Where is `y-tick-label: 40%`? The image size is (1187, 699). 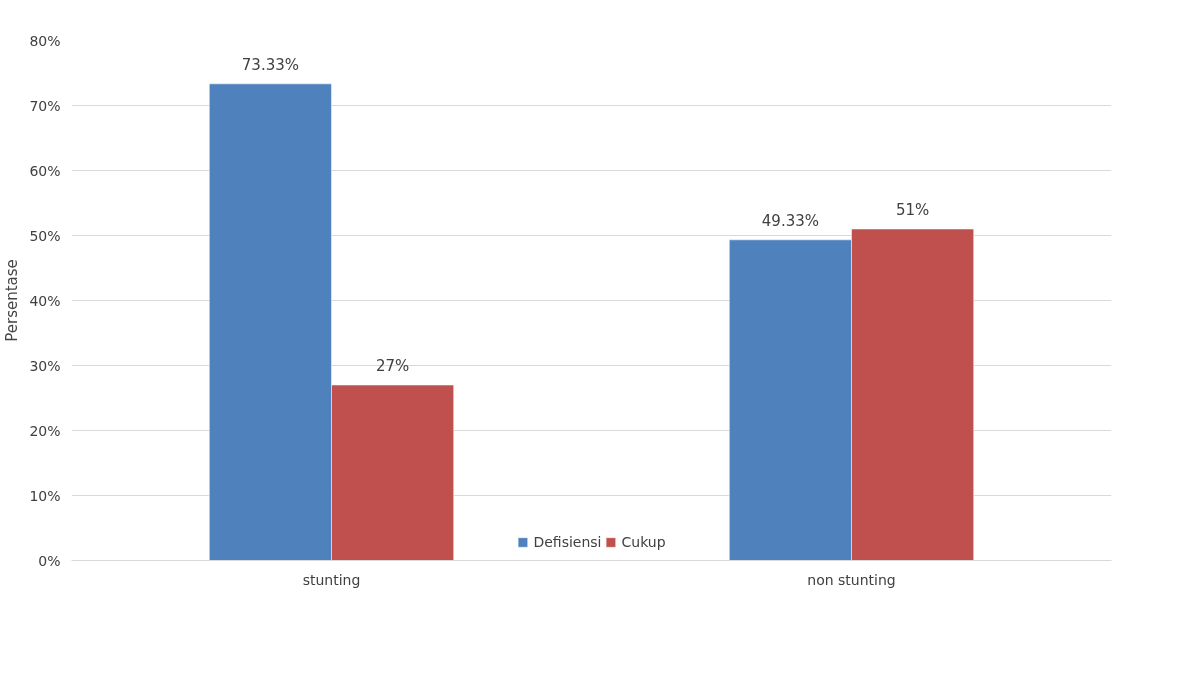
y-tick-label: 40% is located at coordinates (45, 300).